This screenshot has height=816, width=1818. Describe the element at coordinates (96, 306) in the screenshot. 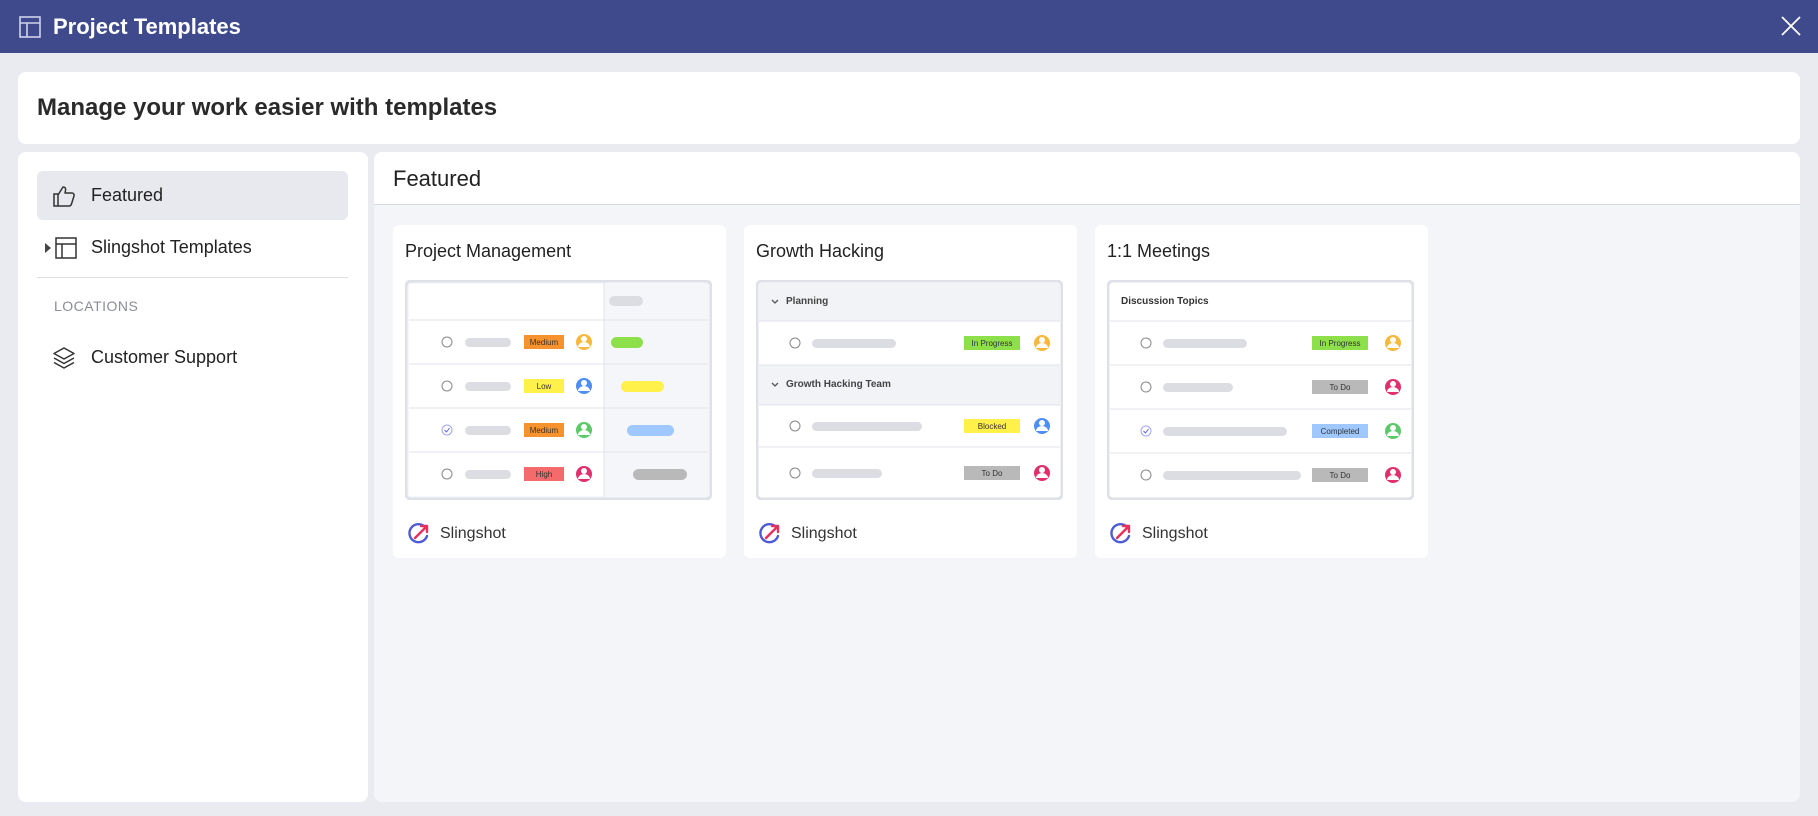

I see `locations-heading: LOCATIONS` at that location.